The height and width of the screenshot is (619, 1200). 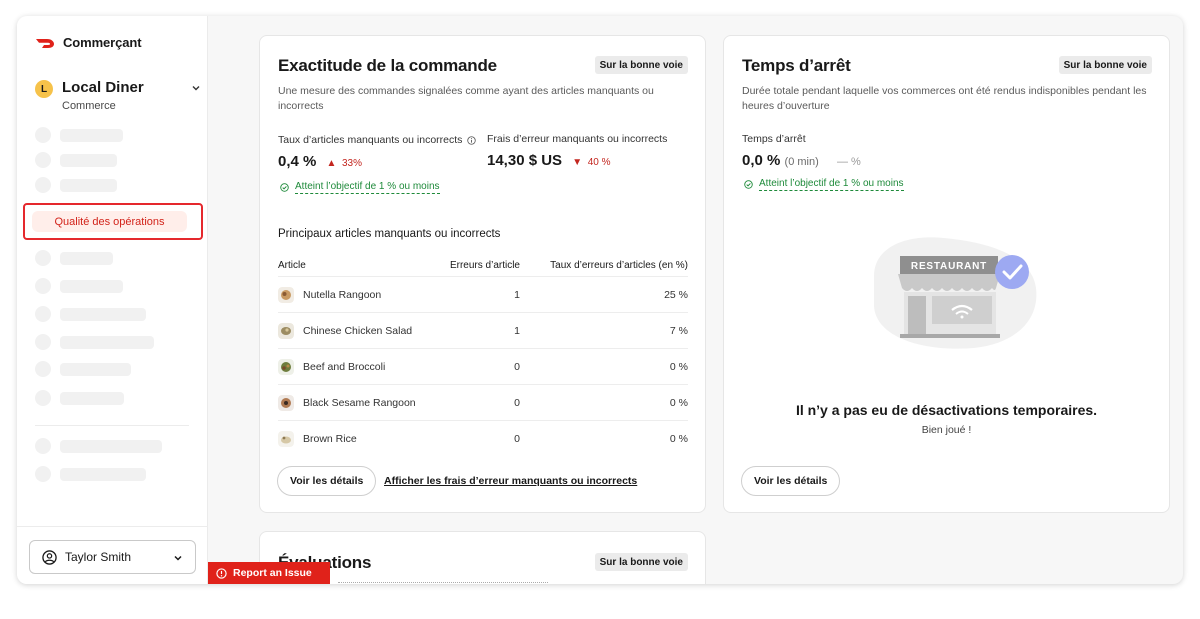 I want to click on downtime-label: Temps d’arrêt, so click(x=774, y=139).